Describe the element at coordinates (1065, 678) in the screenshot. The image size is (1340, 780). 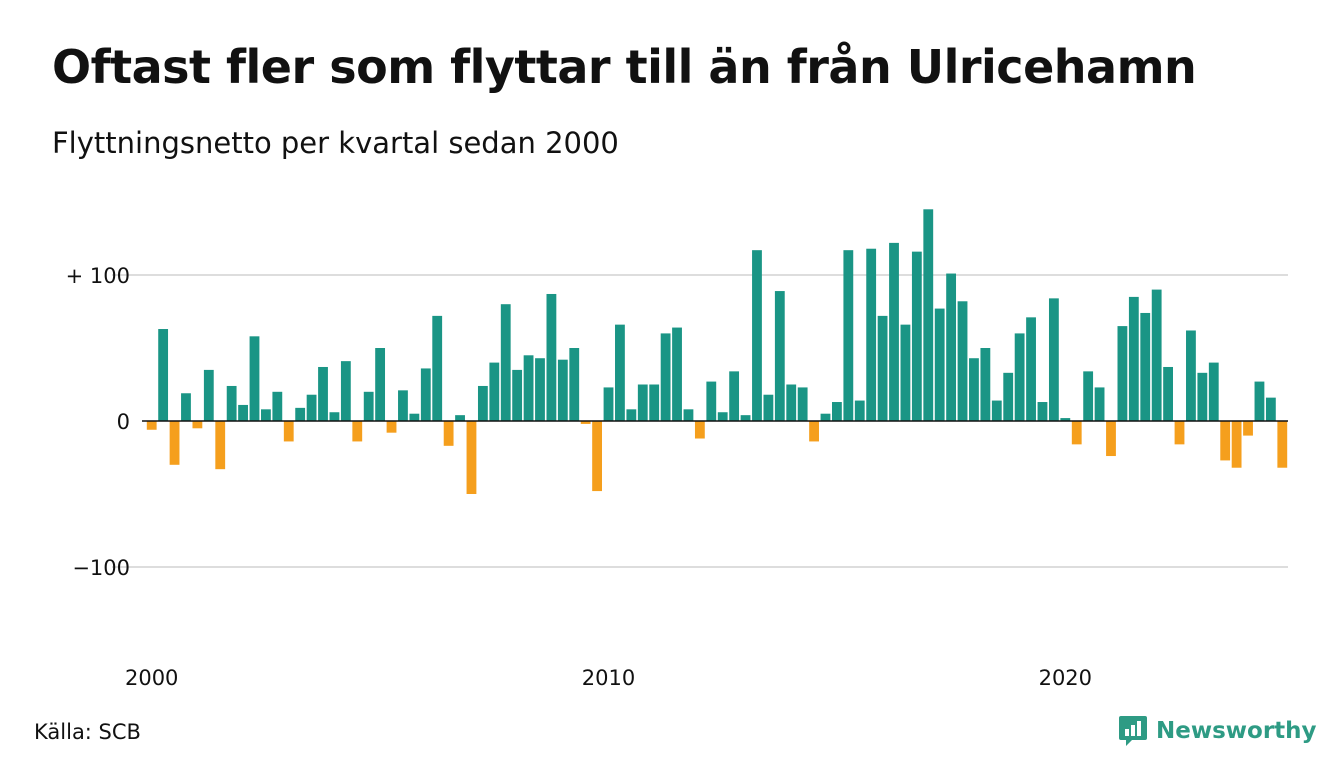
I see `x-tick-label: 2020` at that location.